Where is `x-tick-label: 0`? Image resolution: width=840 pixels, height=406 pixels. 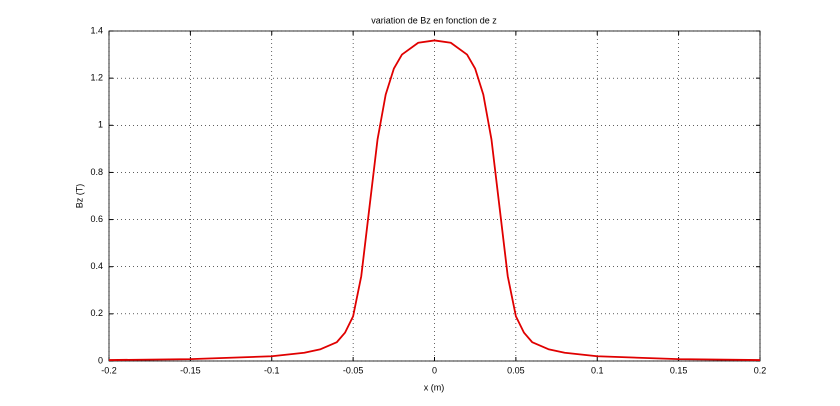 x-tick-label: 0 is located at coordinates (434, 370).